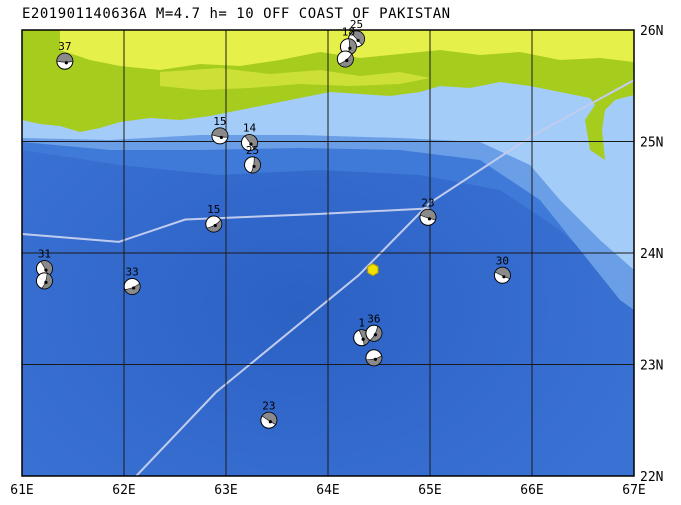  What do you see at coordinates (651, 31) in the screenshot?
I see `latitude-label: 26N` at bounding box center [651, 31].